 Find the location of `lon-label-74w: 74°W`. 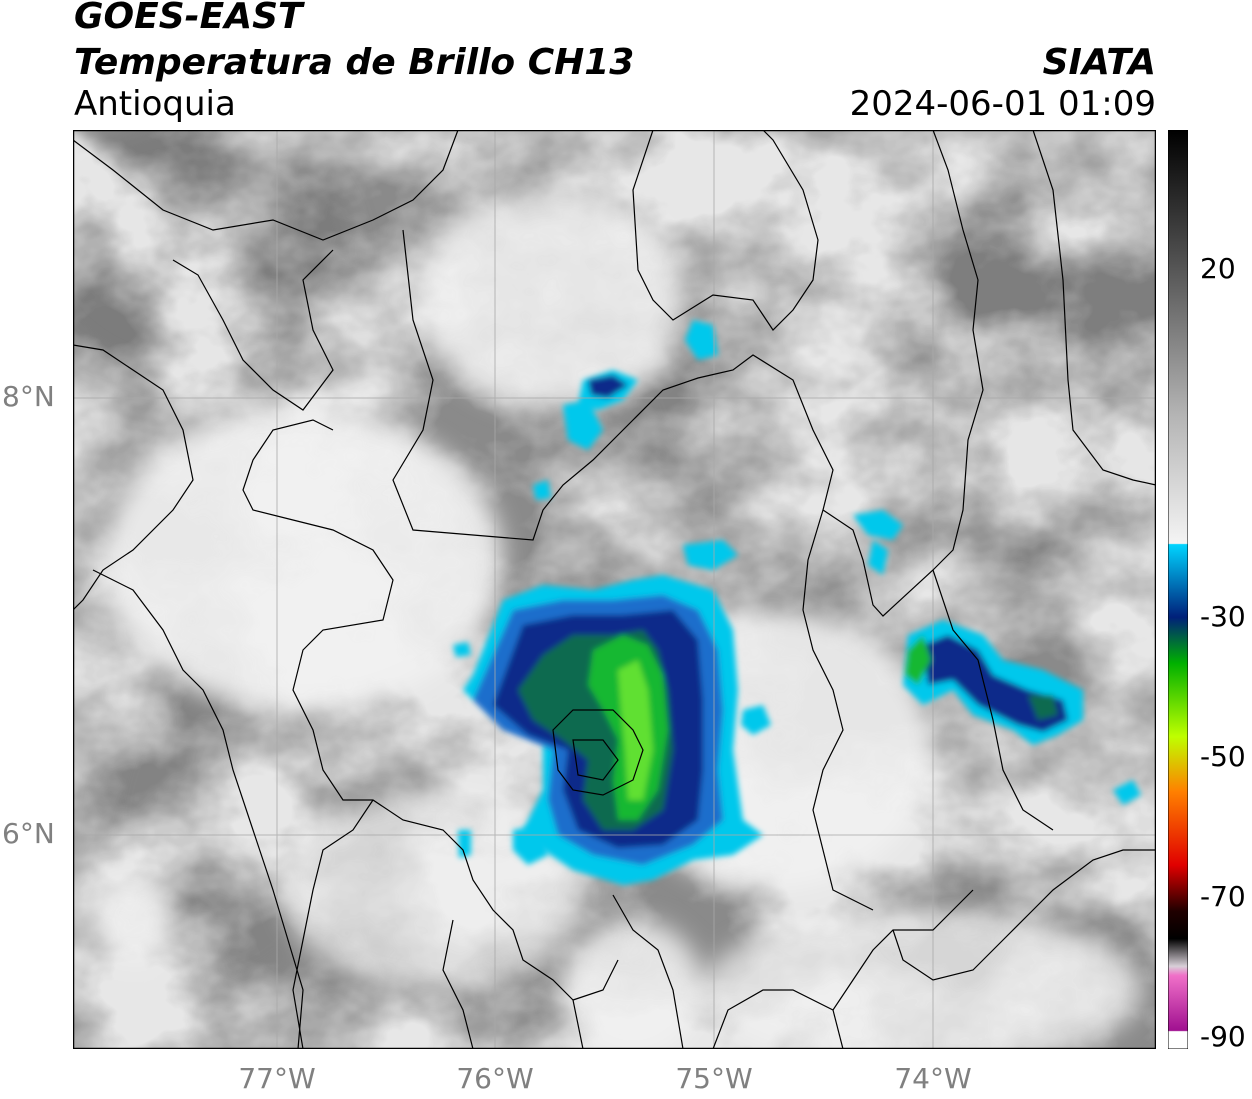

lon-label-74w: 74°W is located at coordinates (933, 1078).